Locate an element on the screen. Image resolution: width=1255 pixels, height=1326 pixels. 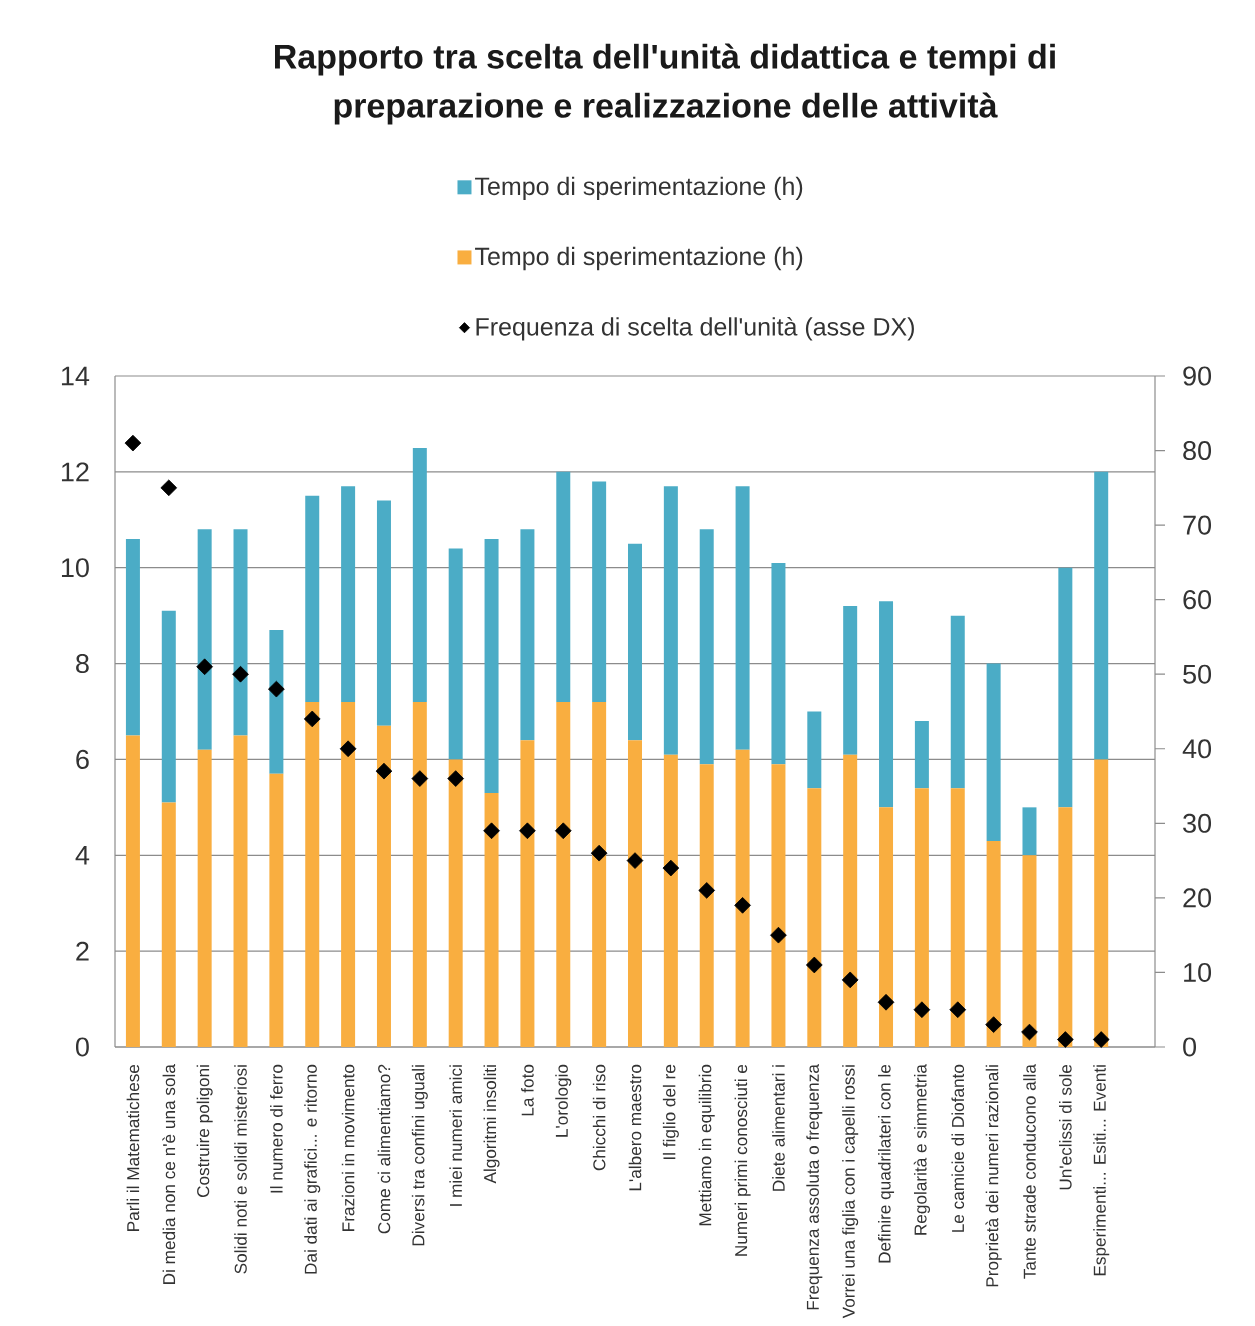
x-tick-label: Solidi noti e solidi misteriosi is located at coordinates (240, 1169).